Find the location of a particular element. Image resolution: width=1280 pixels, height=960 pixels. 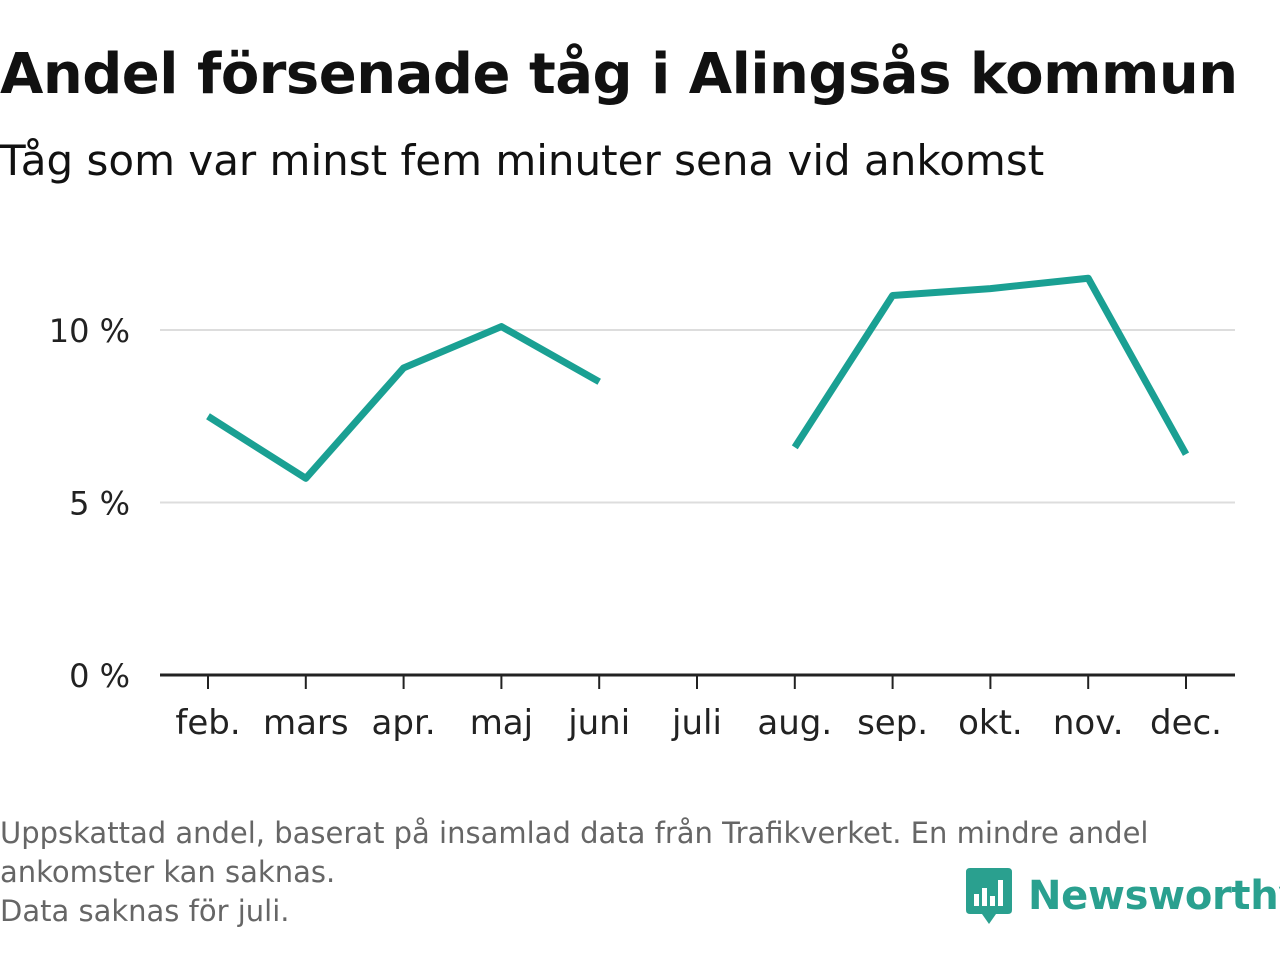

y-tick-label: 10 % is located at coordinates (89, 331).